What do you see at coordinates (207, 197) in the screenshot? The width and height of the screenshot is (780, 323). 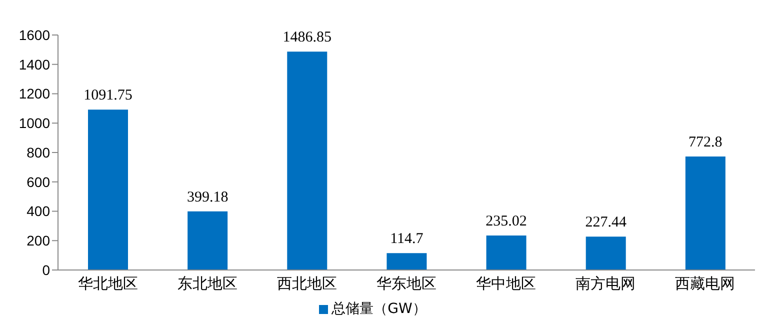 I see `data-label: 399.18` at bounding box center [207, 197].